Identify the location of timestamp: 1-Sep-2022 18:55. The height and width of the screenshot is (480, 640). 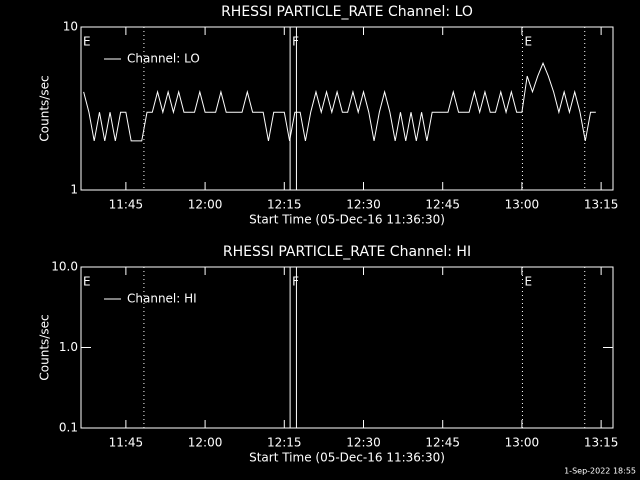
(600, 471).